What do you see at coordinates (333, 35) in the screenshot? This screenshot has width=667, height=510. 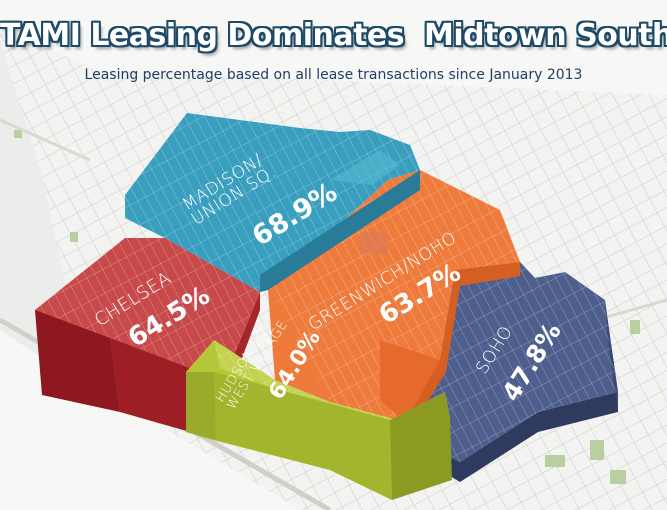 I see `page-title: TAMI Leasing Dominates Midtown South` at bounding box center [333, 35].